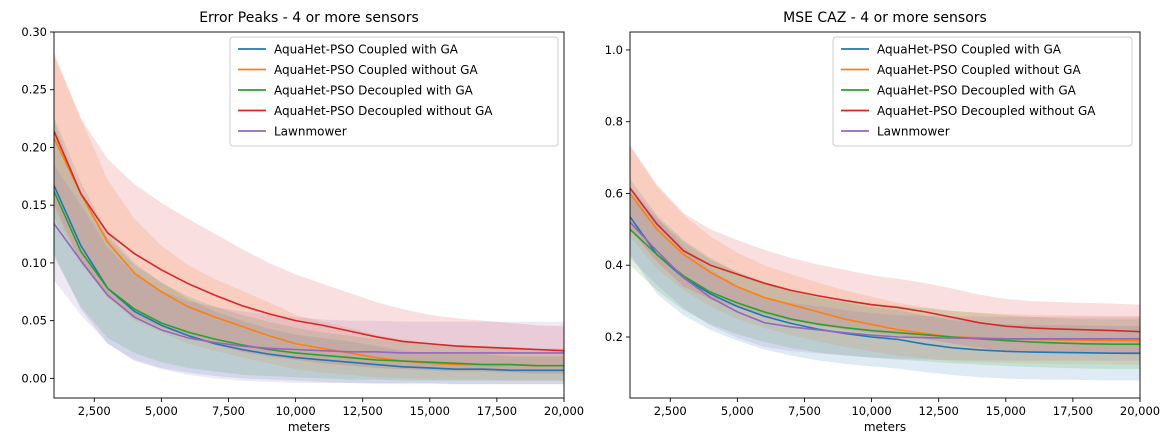  Describe the element at coordinates (614, 265) in the screenshot. I see `y-tick-label: 0.4` at that location.